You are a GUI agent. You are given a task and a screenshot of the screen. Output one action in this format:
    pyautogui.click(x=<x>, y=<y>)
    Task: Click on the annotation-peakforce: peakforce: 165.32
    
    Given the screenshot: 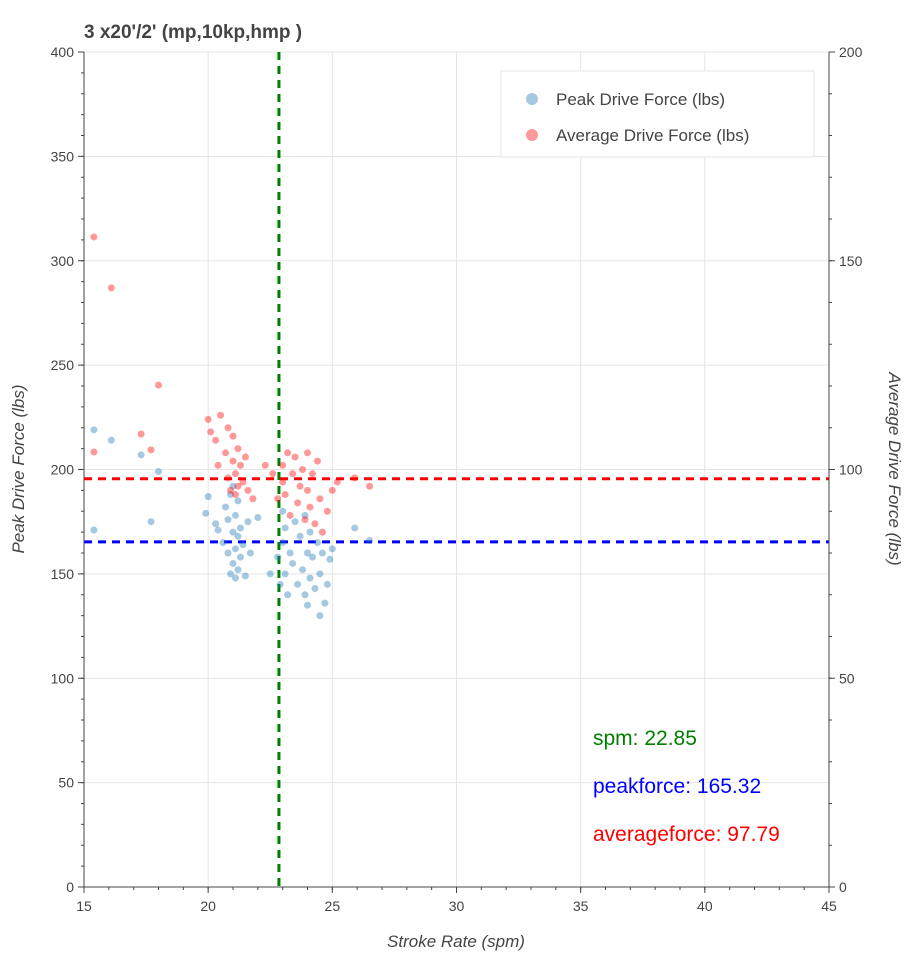 What is the action you would take?
    pyautogui.click(x=677, y=786)
    